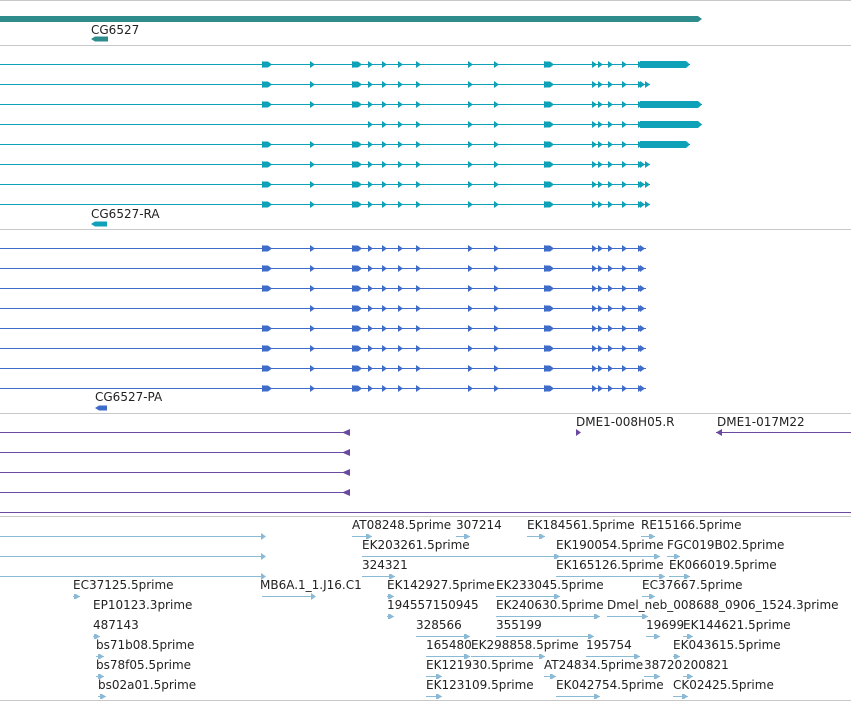 Image resolution: width=851 pixels, height=701 pixels. Describe the element at coordinates (594, 665) in the screenshot. I see `est-label: AT24834.5prime` at that location.